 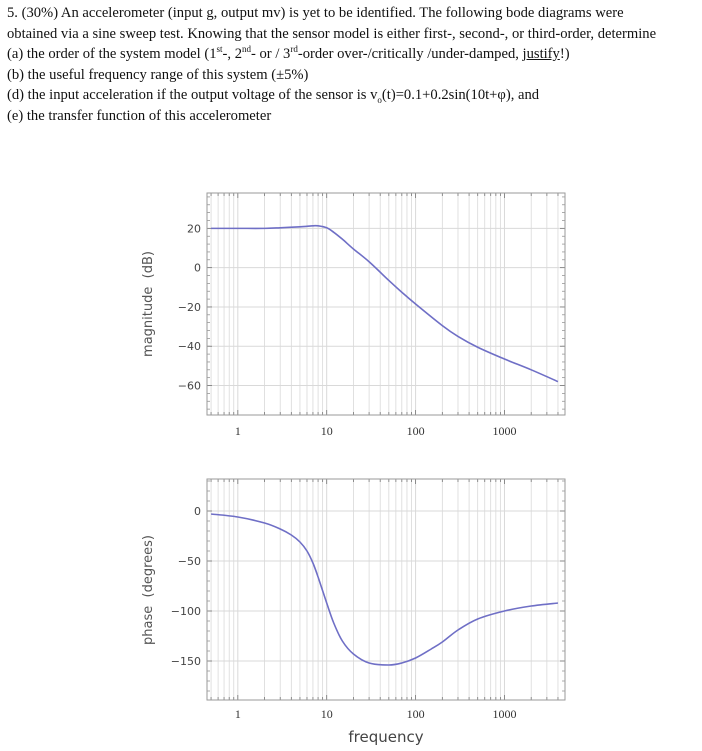 What do you see at coordinates (189, 307) in the screenshot?
I see `y-tick-label: −20` at bounding box center [189, 307].